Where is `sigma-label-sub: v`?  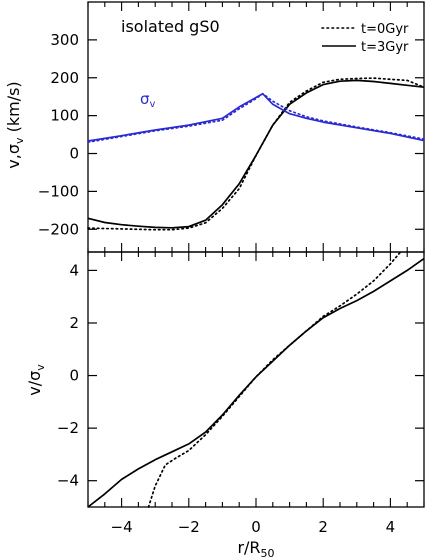
sigma-label-sub: v is located at coordinates (153, 104).